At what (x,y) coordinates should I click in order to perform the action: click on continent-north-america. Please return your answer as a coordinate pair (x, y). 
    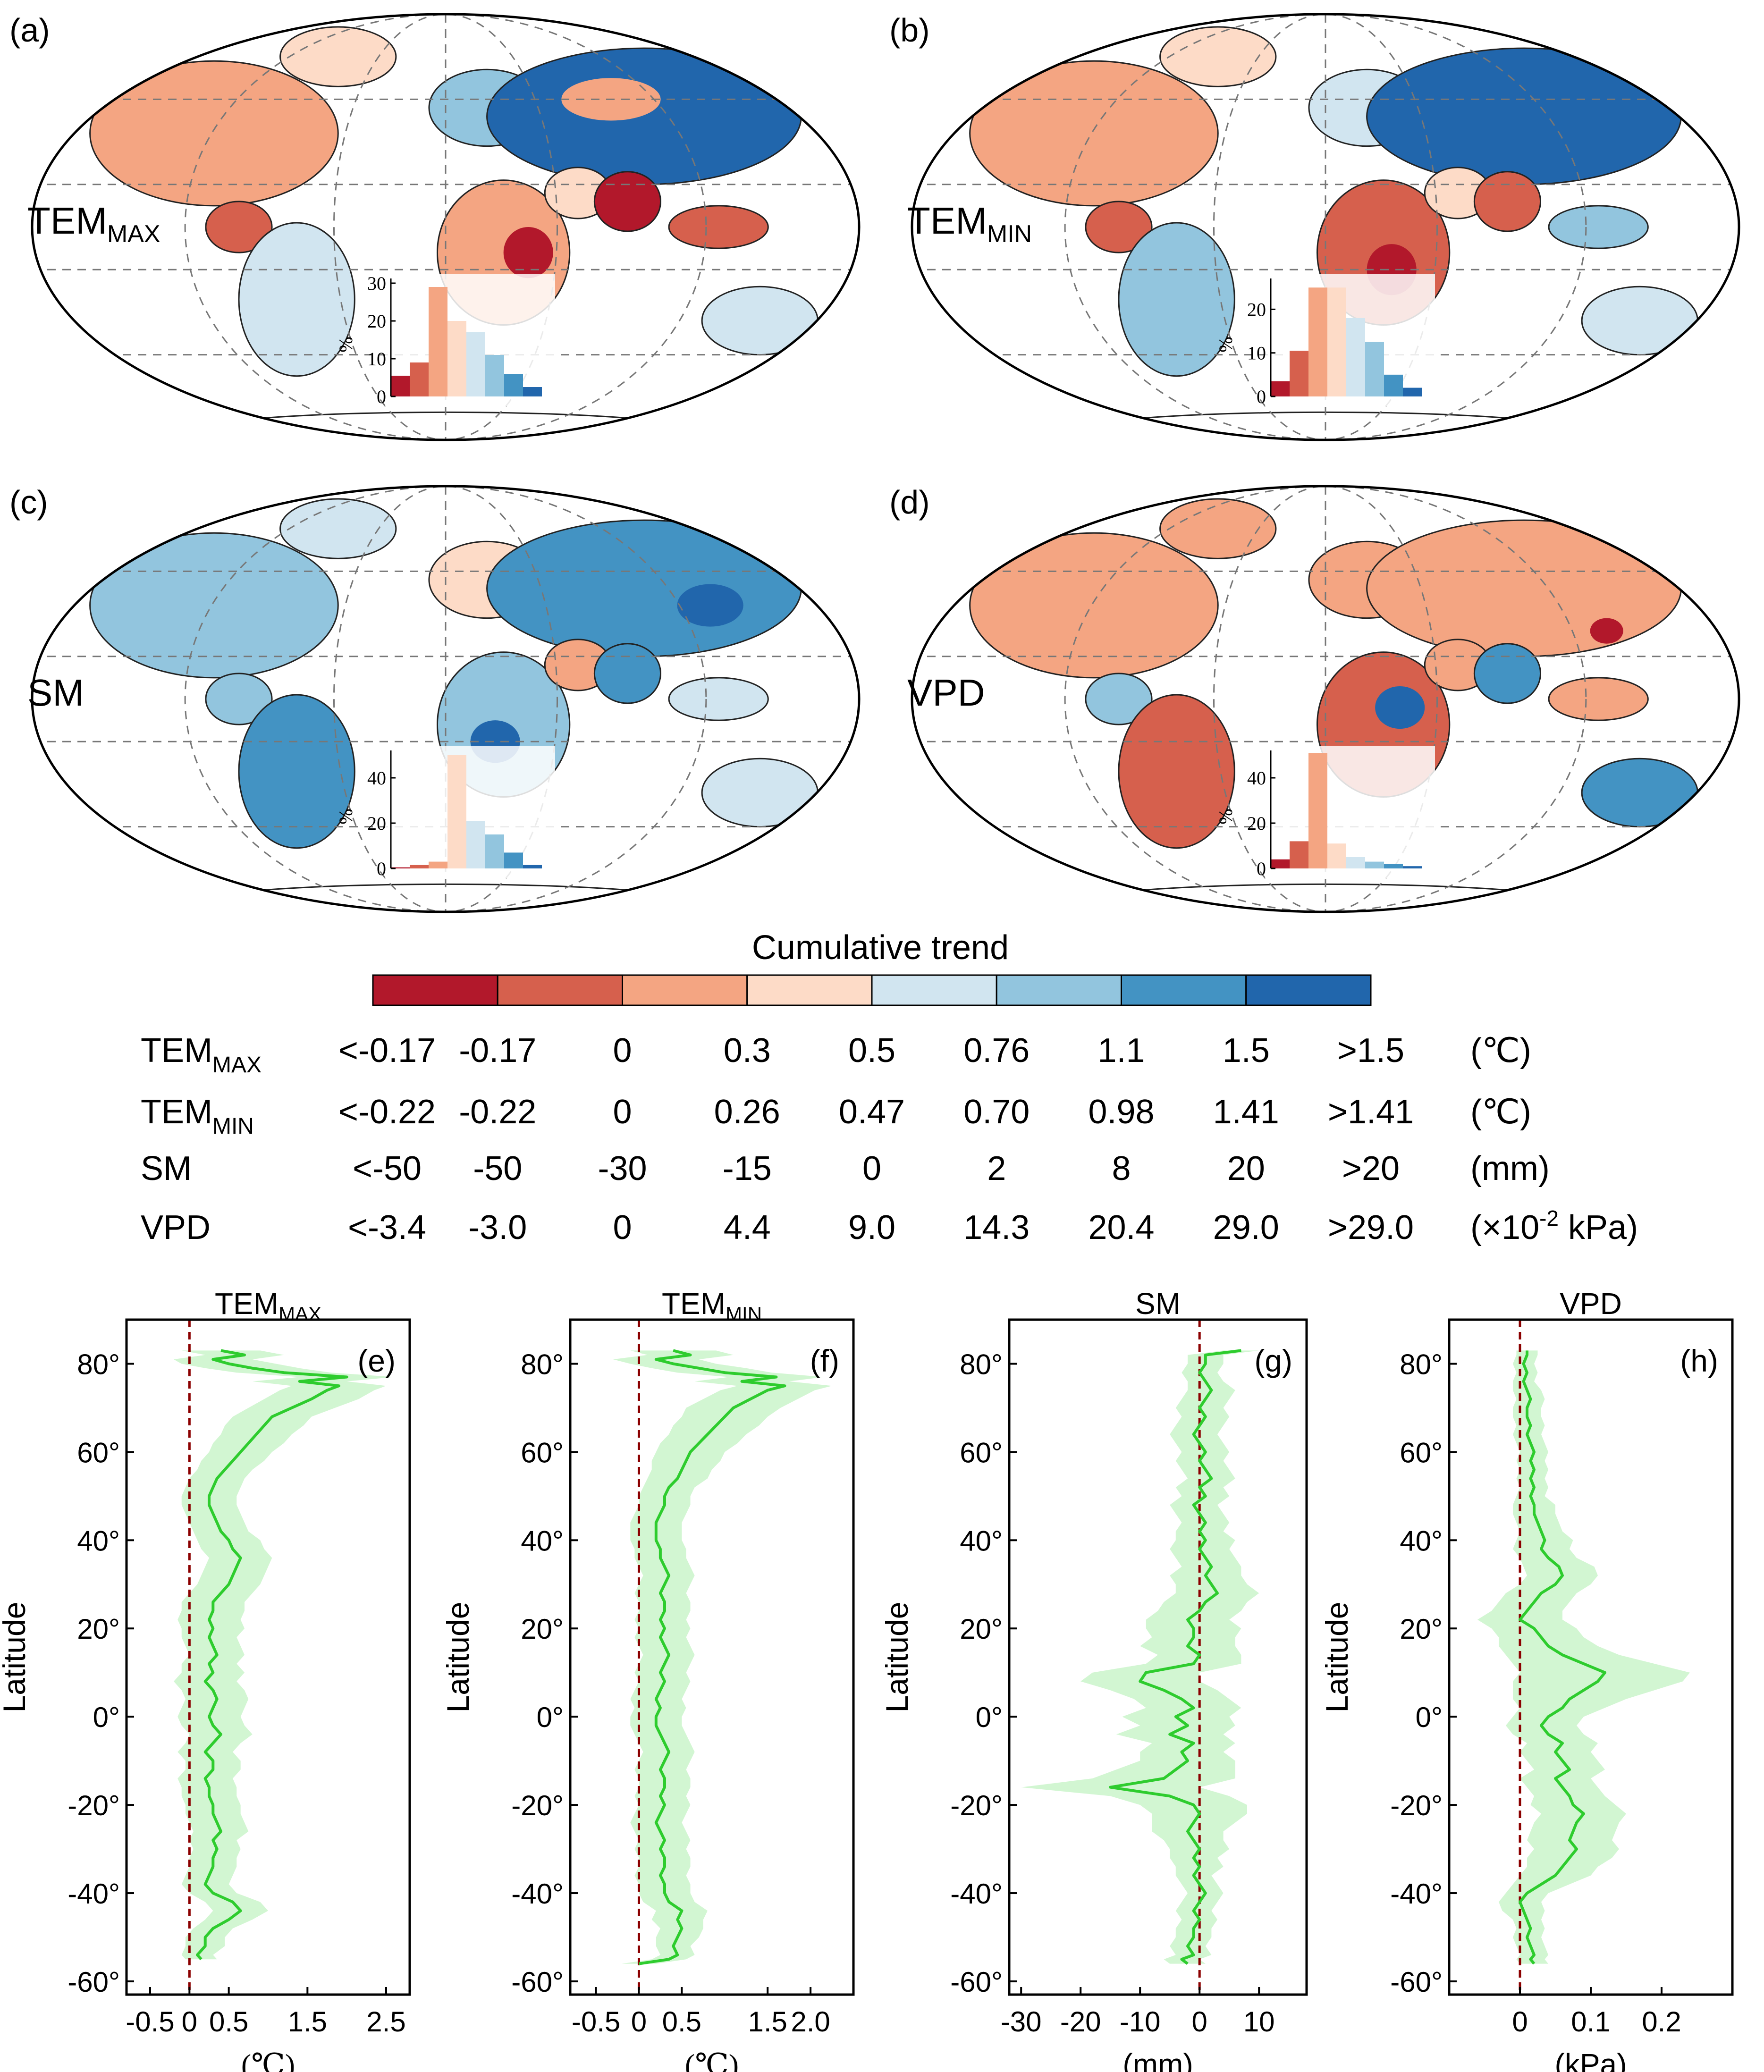
    Looking at the image, I should click on (214, 605).